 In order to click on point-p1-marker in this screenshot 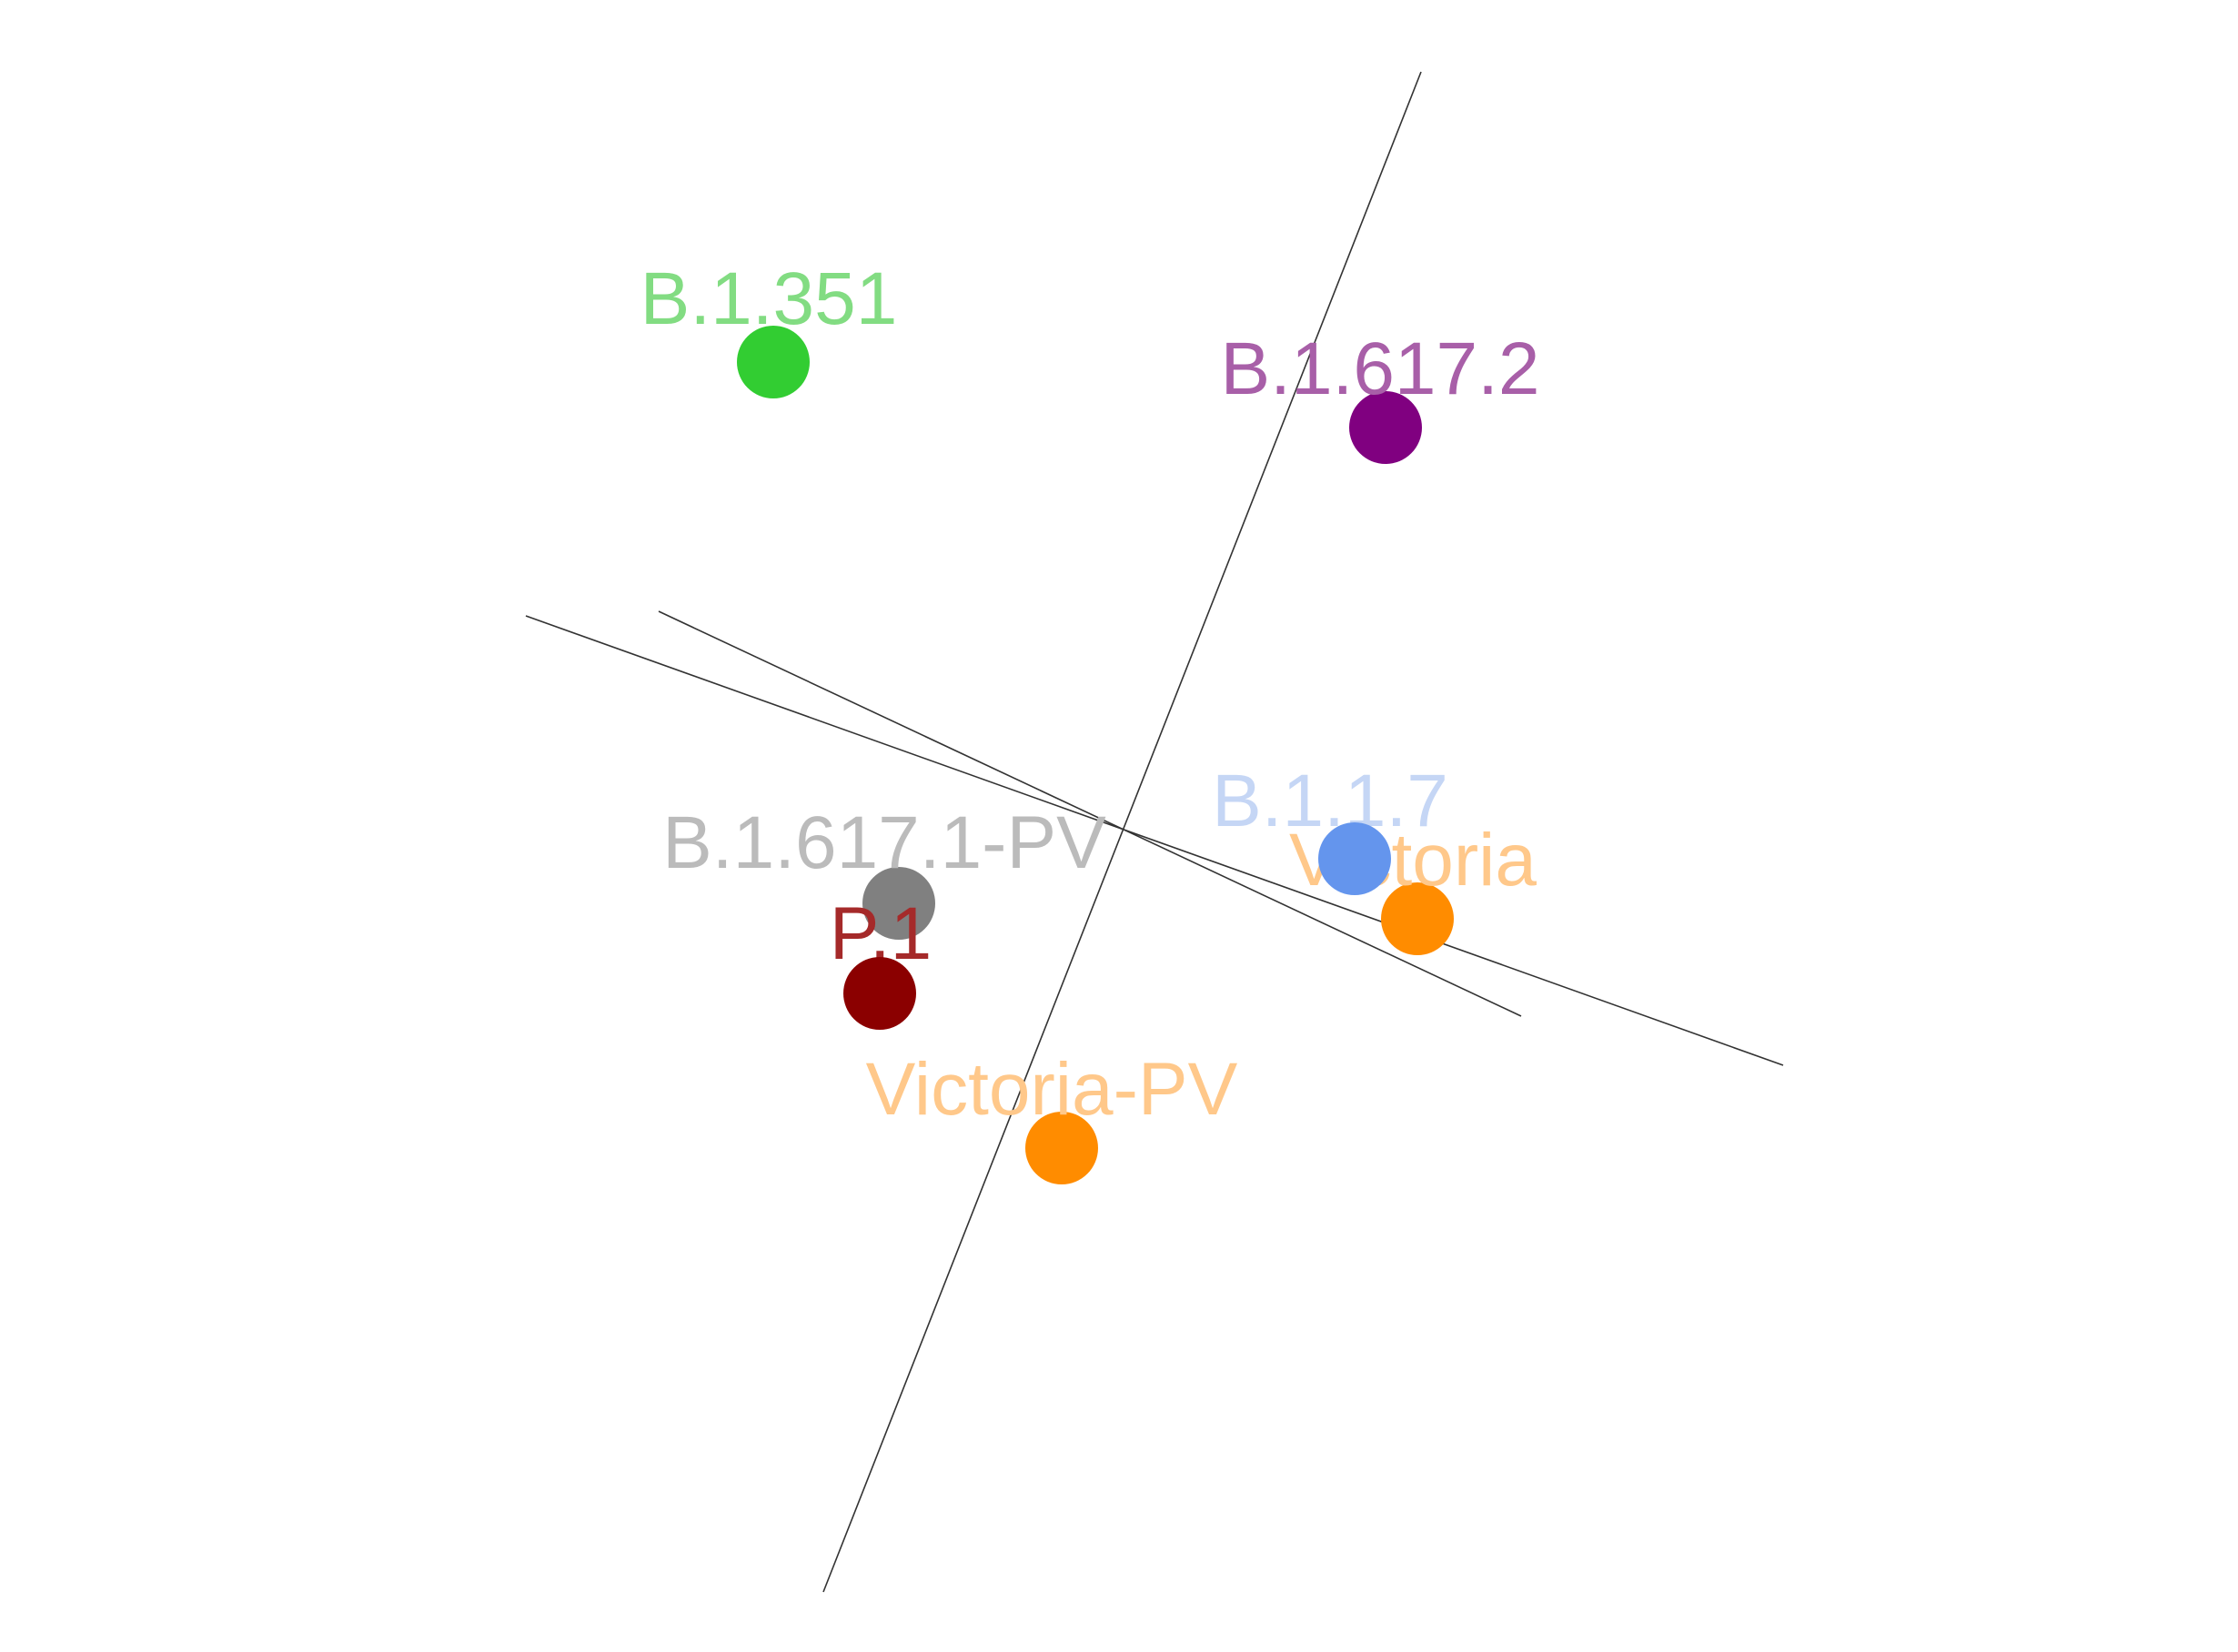, I will do `click(880, 993)`.